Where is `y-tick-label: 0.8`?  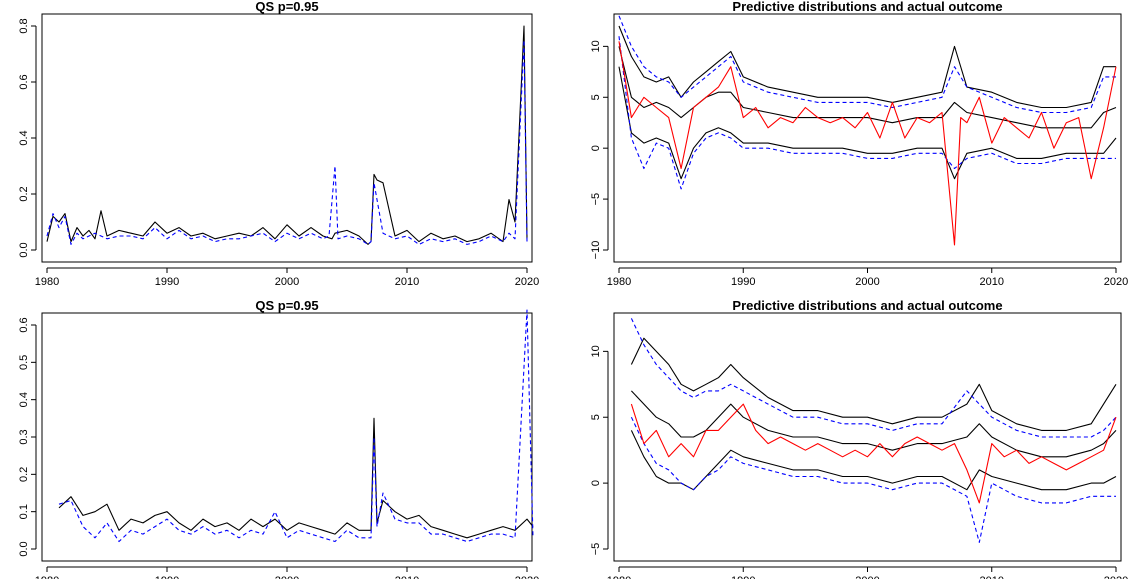
y-tick-label: 0.8 is located at coordinates (24, 25).